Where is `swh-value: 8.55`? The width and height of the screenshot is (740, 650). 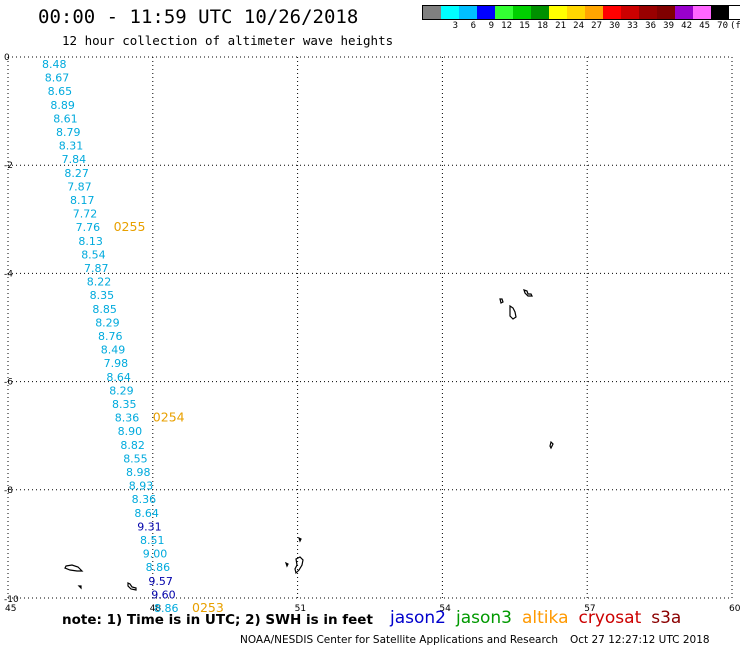
swh-value: 8.55 is located at coordinates (135, 458).